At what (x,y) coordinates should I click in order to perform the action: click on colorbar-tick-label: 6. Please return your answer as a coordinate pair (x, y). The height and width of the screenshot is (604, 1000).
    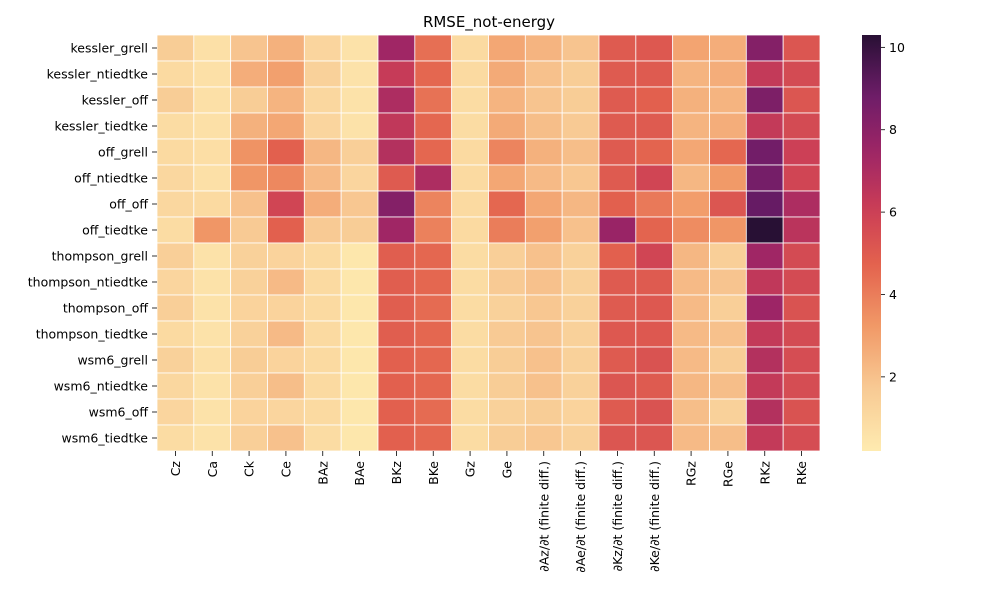
    Looking at the image, I should click on (893, 212).